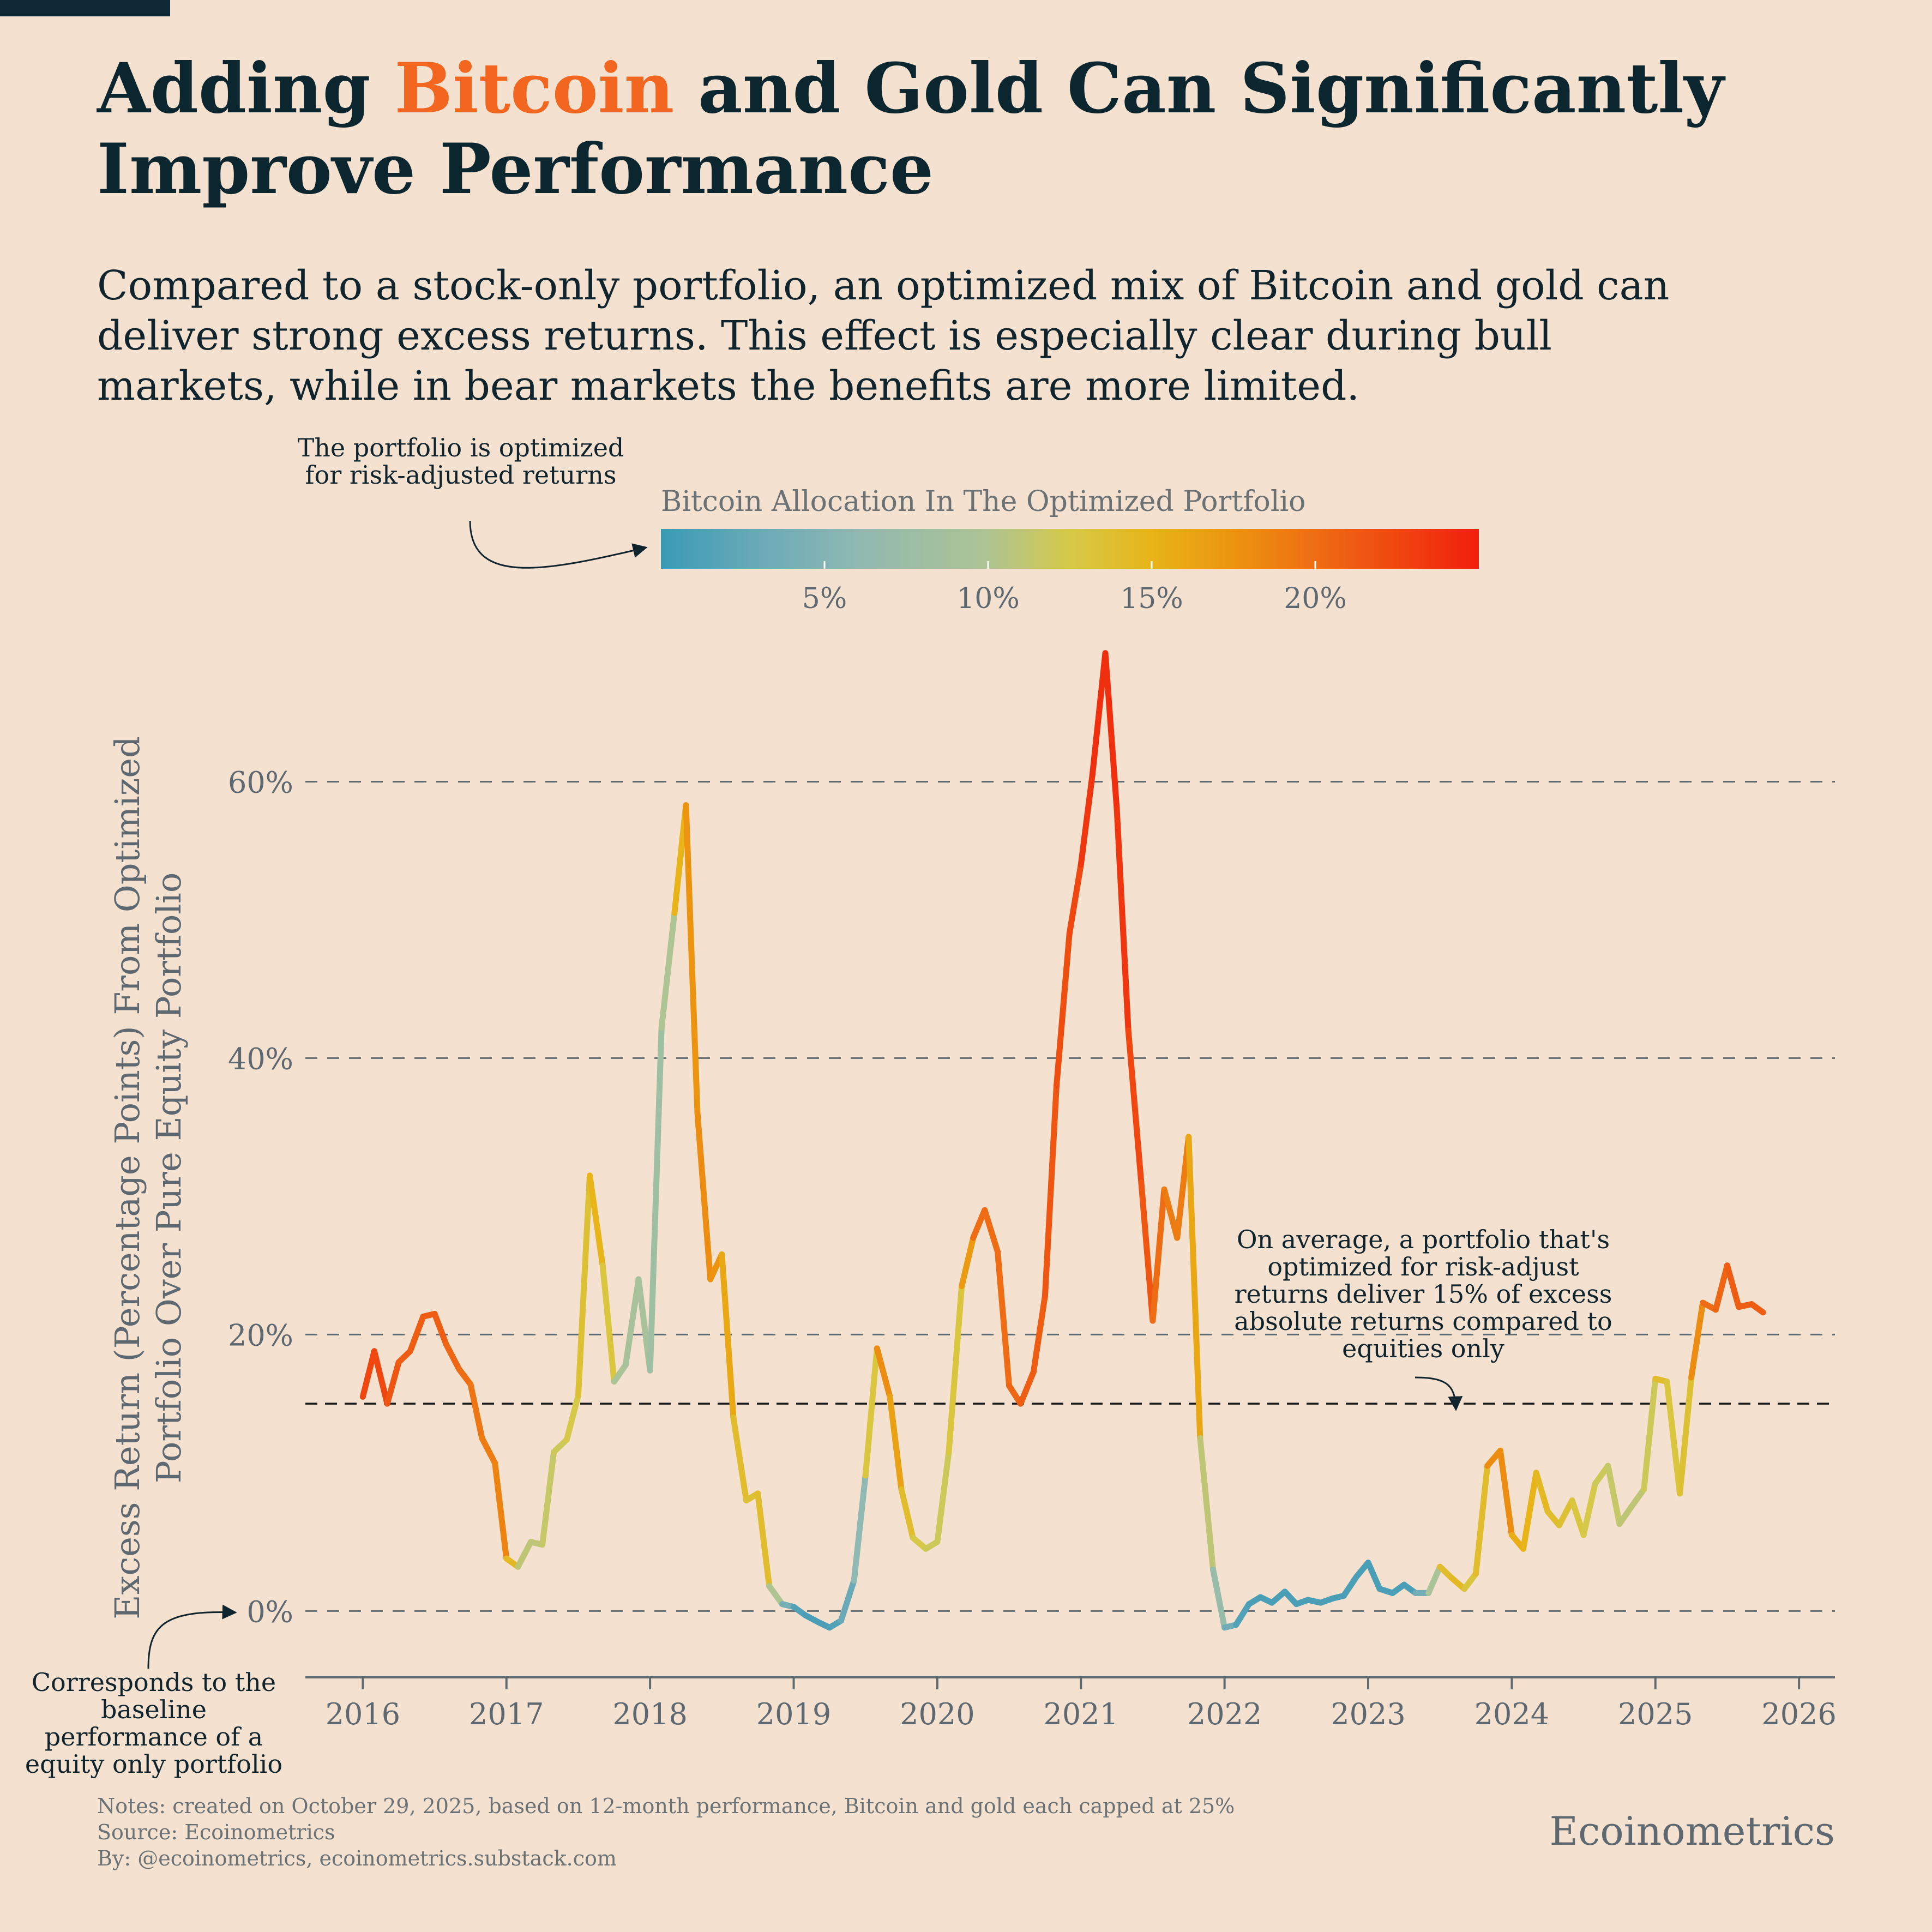 This screenshot has width=1932, height=1932. What do you see at coordinates (824, 598) in the screenshot?
I see `colorbar-tick-label-5: 5%` at bounding box center [824, 598].